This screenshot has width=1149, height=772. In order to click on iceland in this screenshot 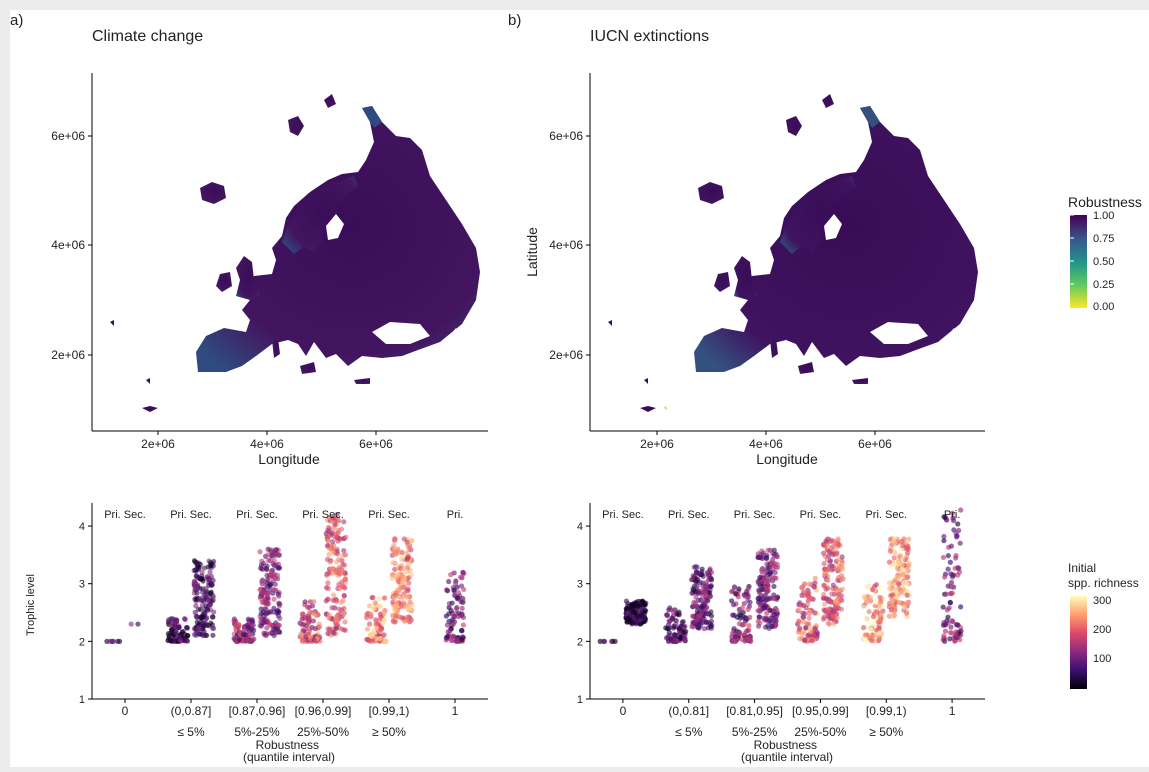, I will do `click(711, 193)`.